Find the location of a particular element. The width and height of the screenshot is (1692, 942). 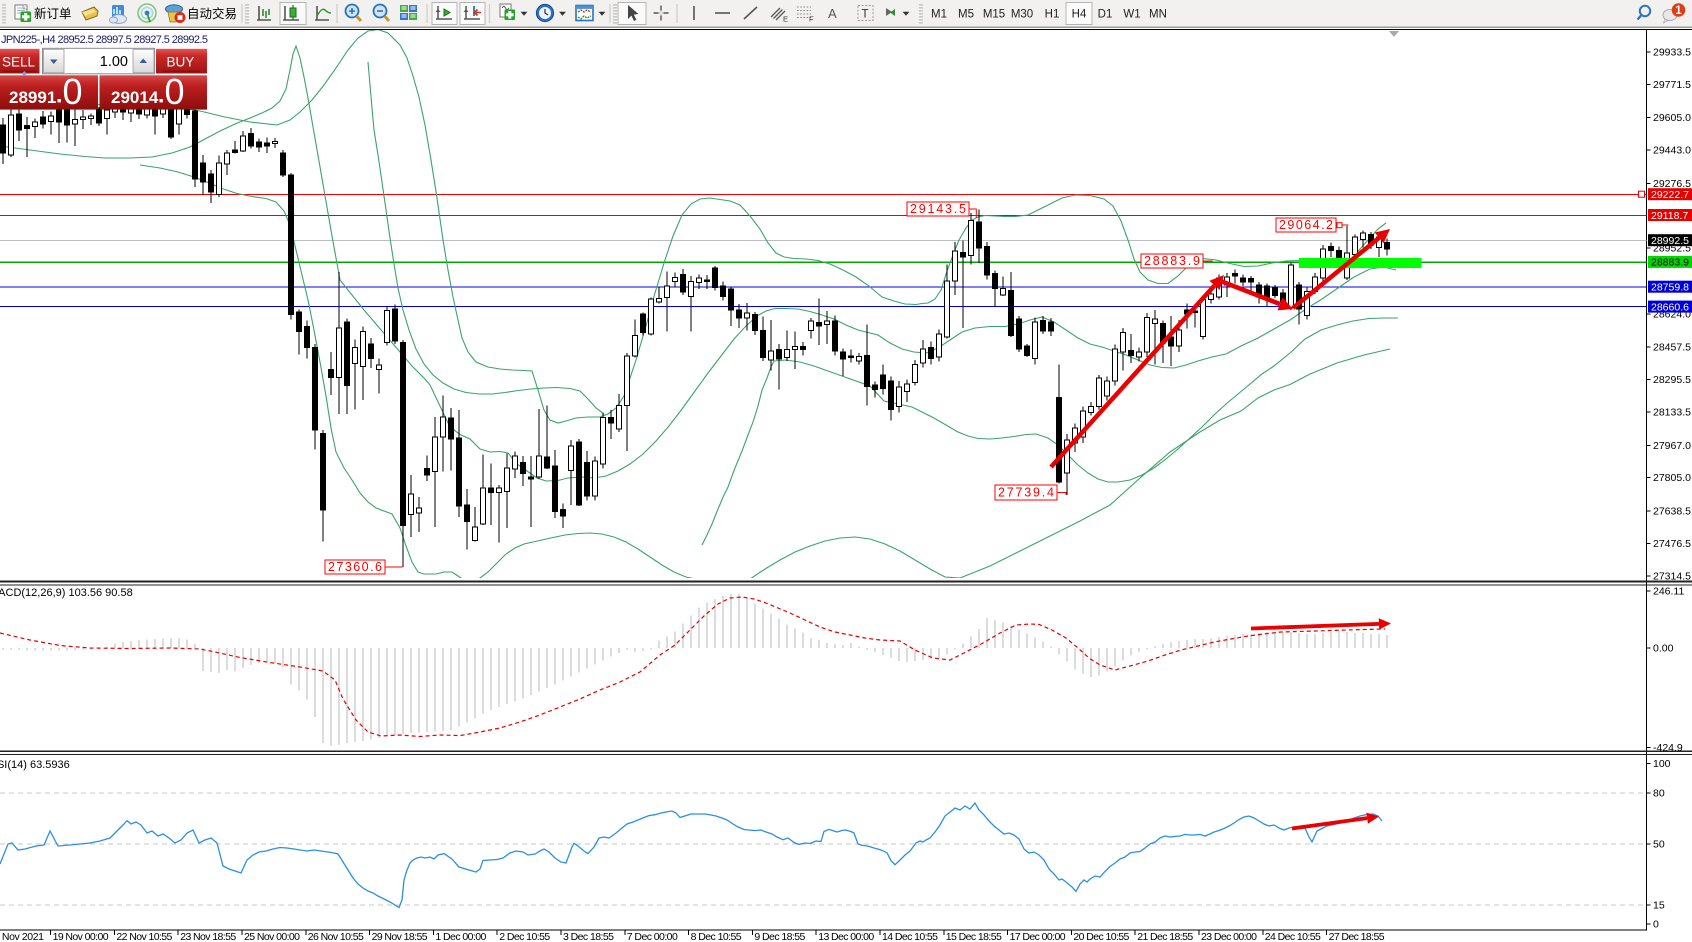

svg-text: 1.00 is located at coordinates (114, 62).